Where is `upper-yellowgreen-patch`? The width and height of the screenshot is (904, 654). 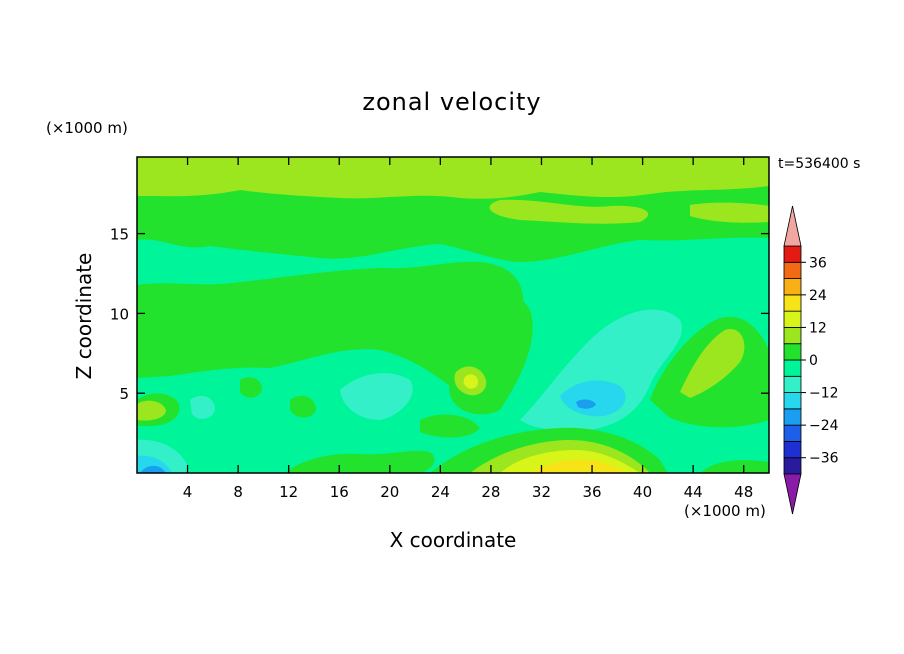 upper-yellowgreen-patch is located at coordinates (569, 211).